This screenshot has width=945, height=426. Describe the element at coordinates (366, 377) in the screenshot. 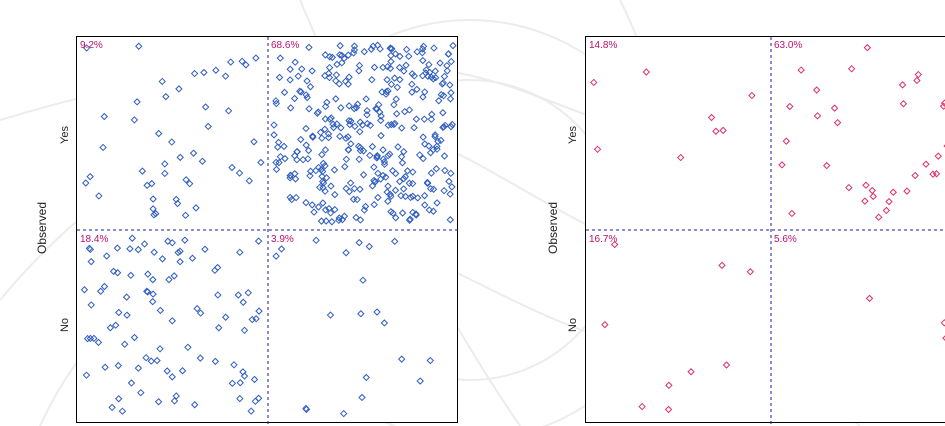

I see `data-point-bottom-right` at that location.